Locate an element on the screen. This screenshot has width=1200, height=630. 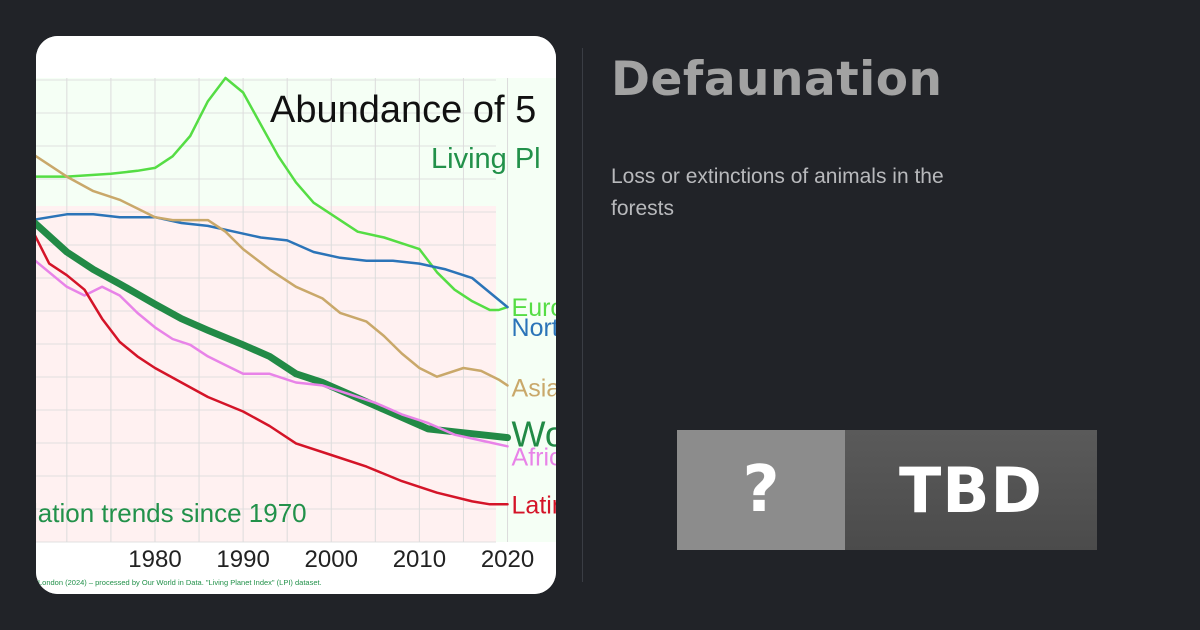
page-title: Defaunation is located at coordinates (777, 79).